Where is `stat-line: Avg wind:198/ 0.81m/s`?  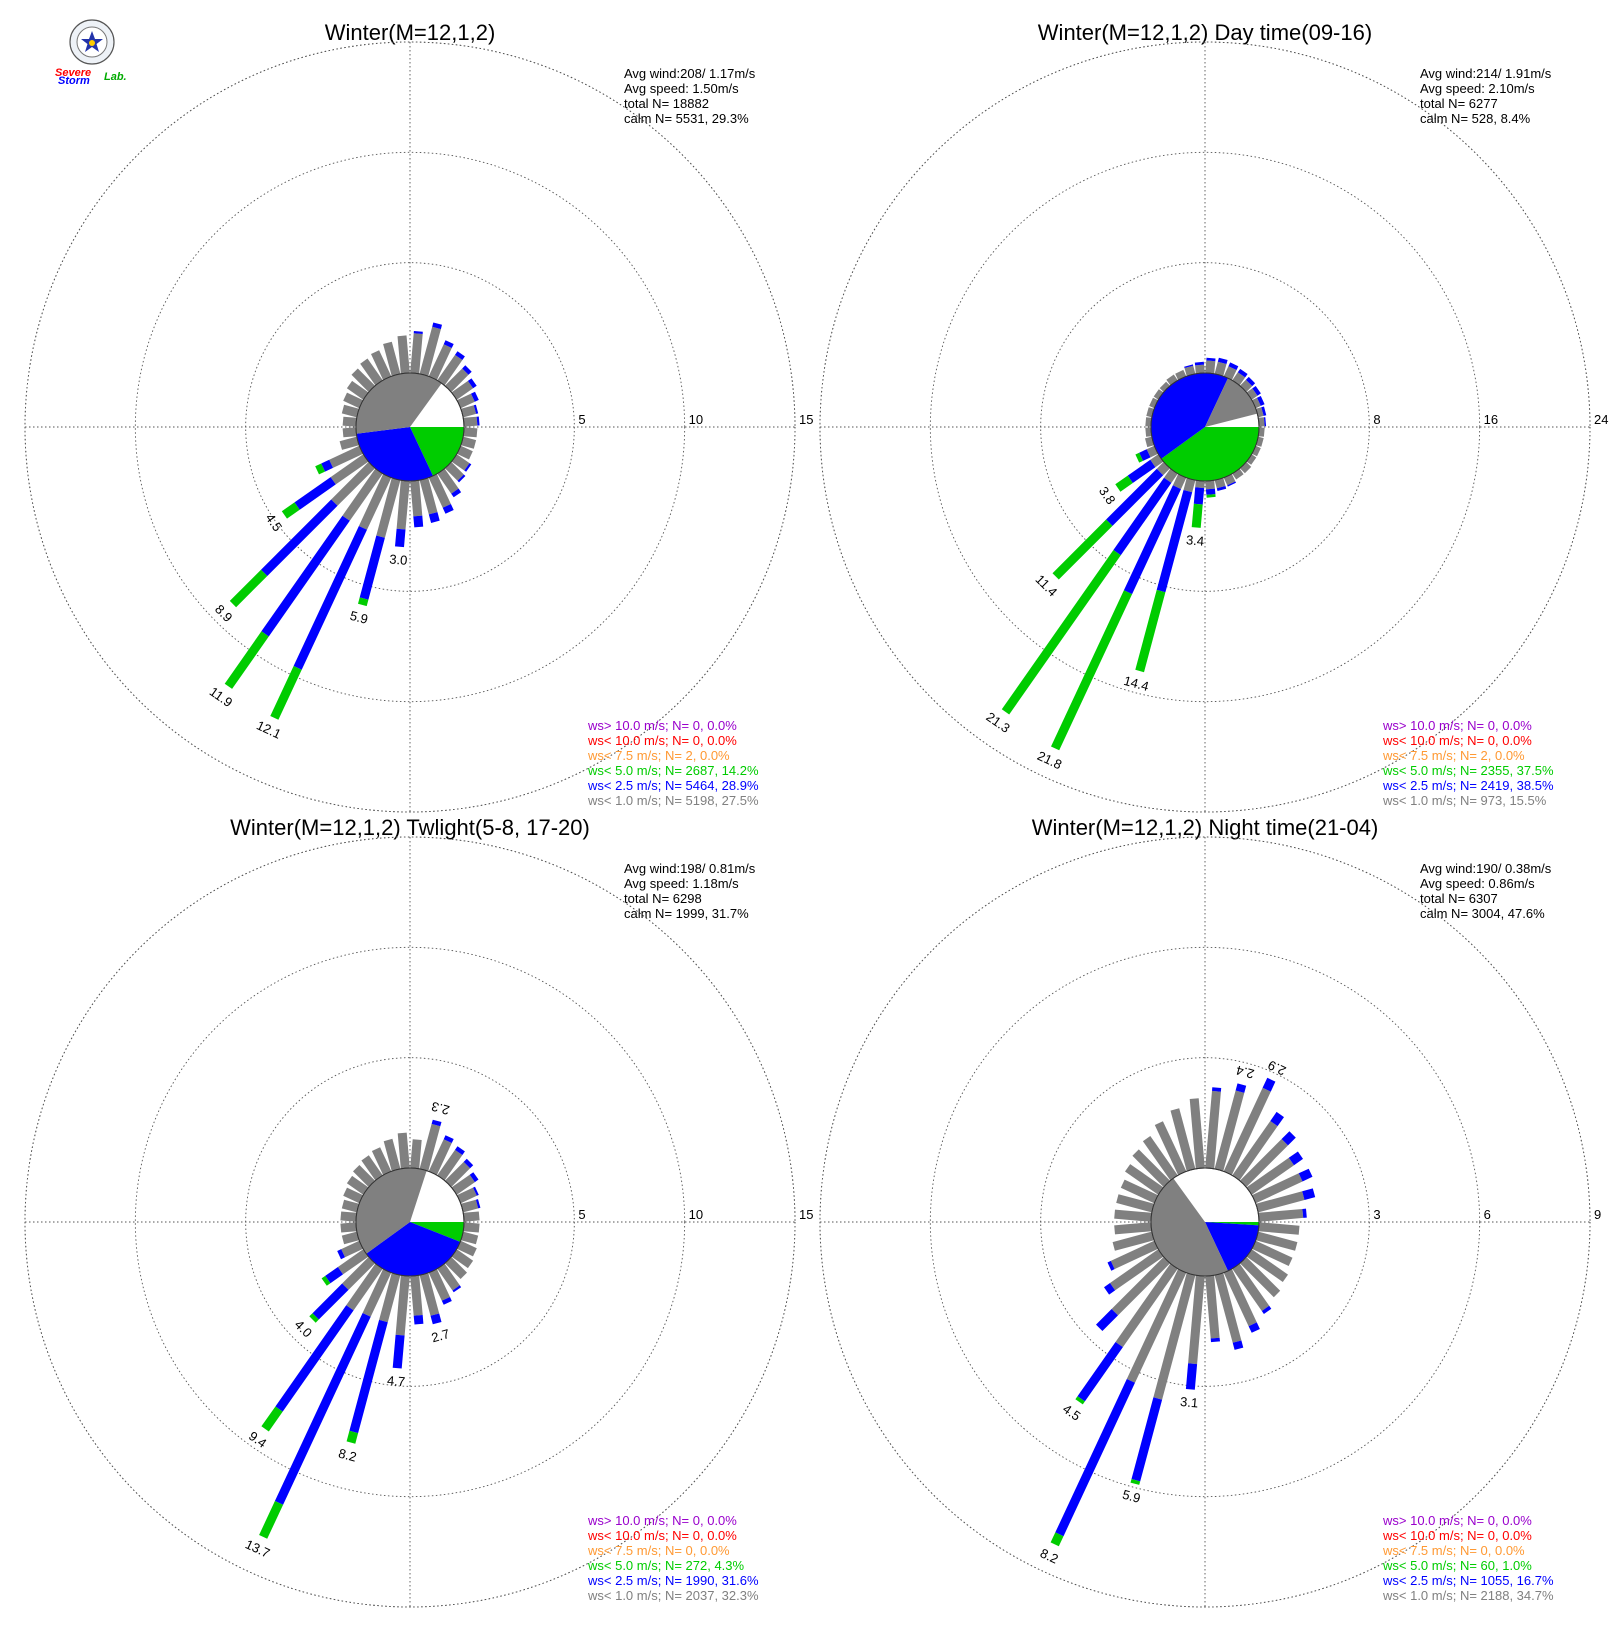 stat-line: Avg wind:198/ 0.81m/s is located at coordinates (690, 868).